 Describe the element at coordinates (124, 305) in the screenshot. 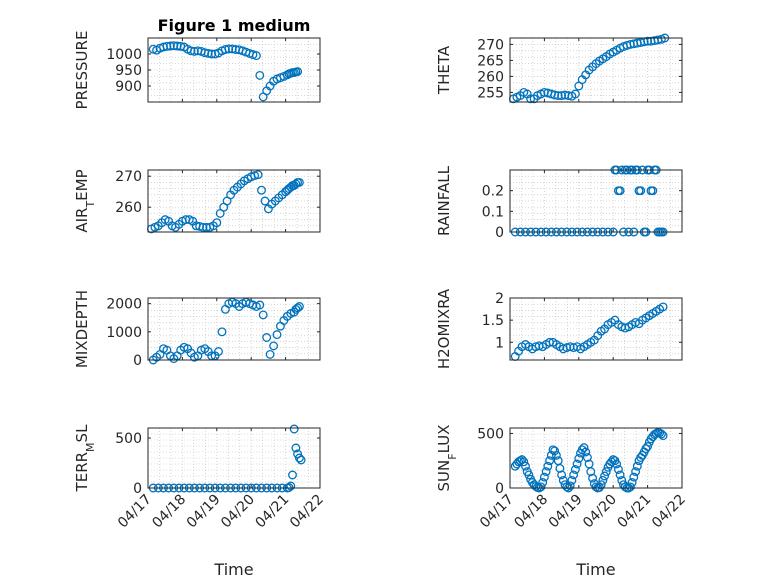

I see `y-tick-label: 2000` at that location.